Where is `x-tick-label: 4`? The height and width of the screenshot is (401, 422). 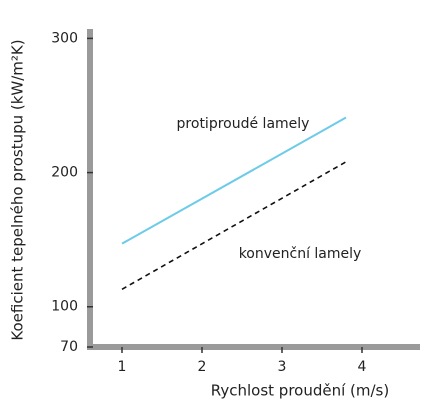
x-tick-label: 4 is located at coordinates (362, 367).